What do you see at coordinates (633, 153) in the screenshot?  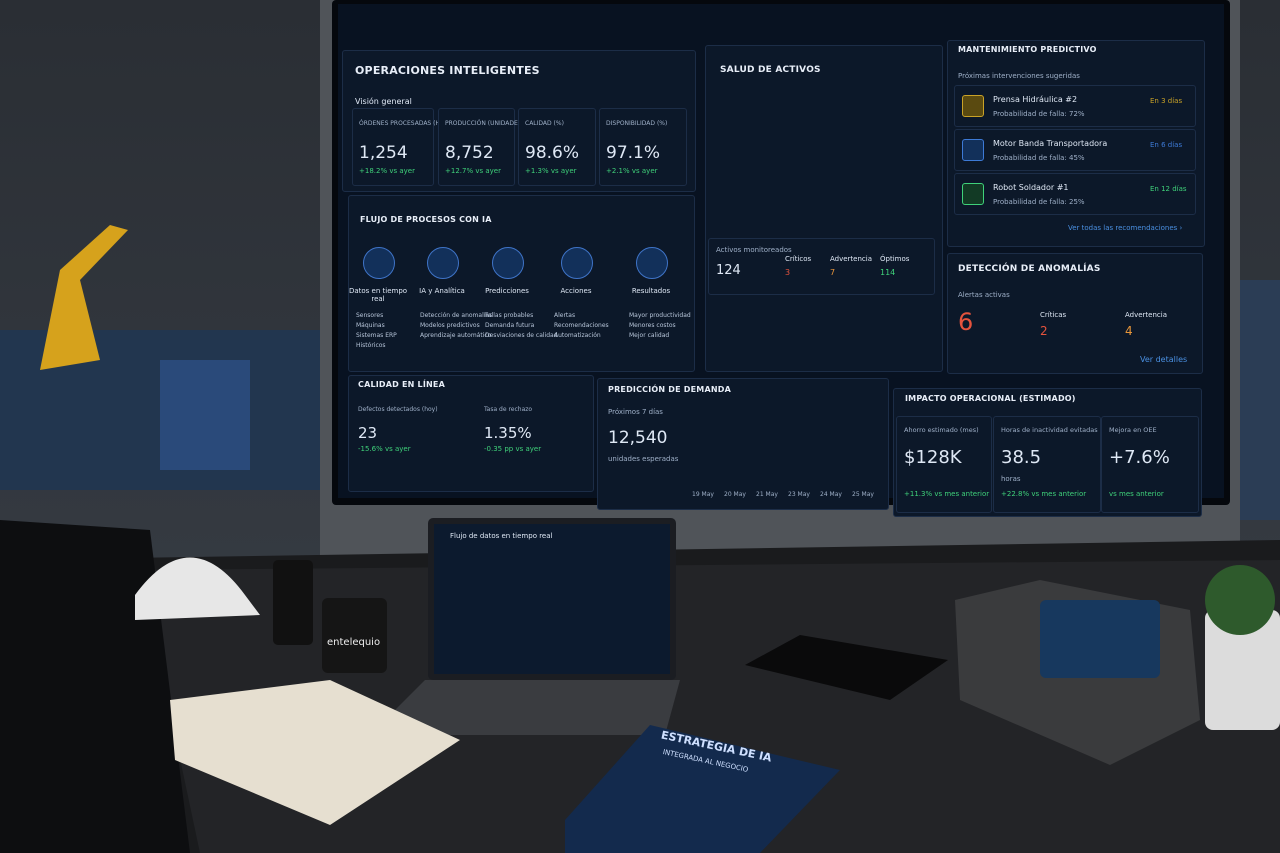 I see `kpi-value: 97.1%` at bounding box center [633, 153].